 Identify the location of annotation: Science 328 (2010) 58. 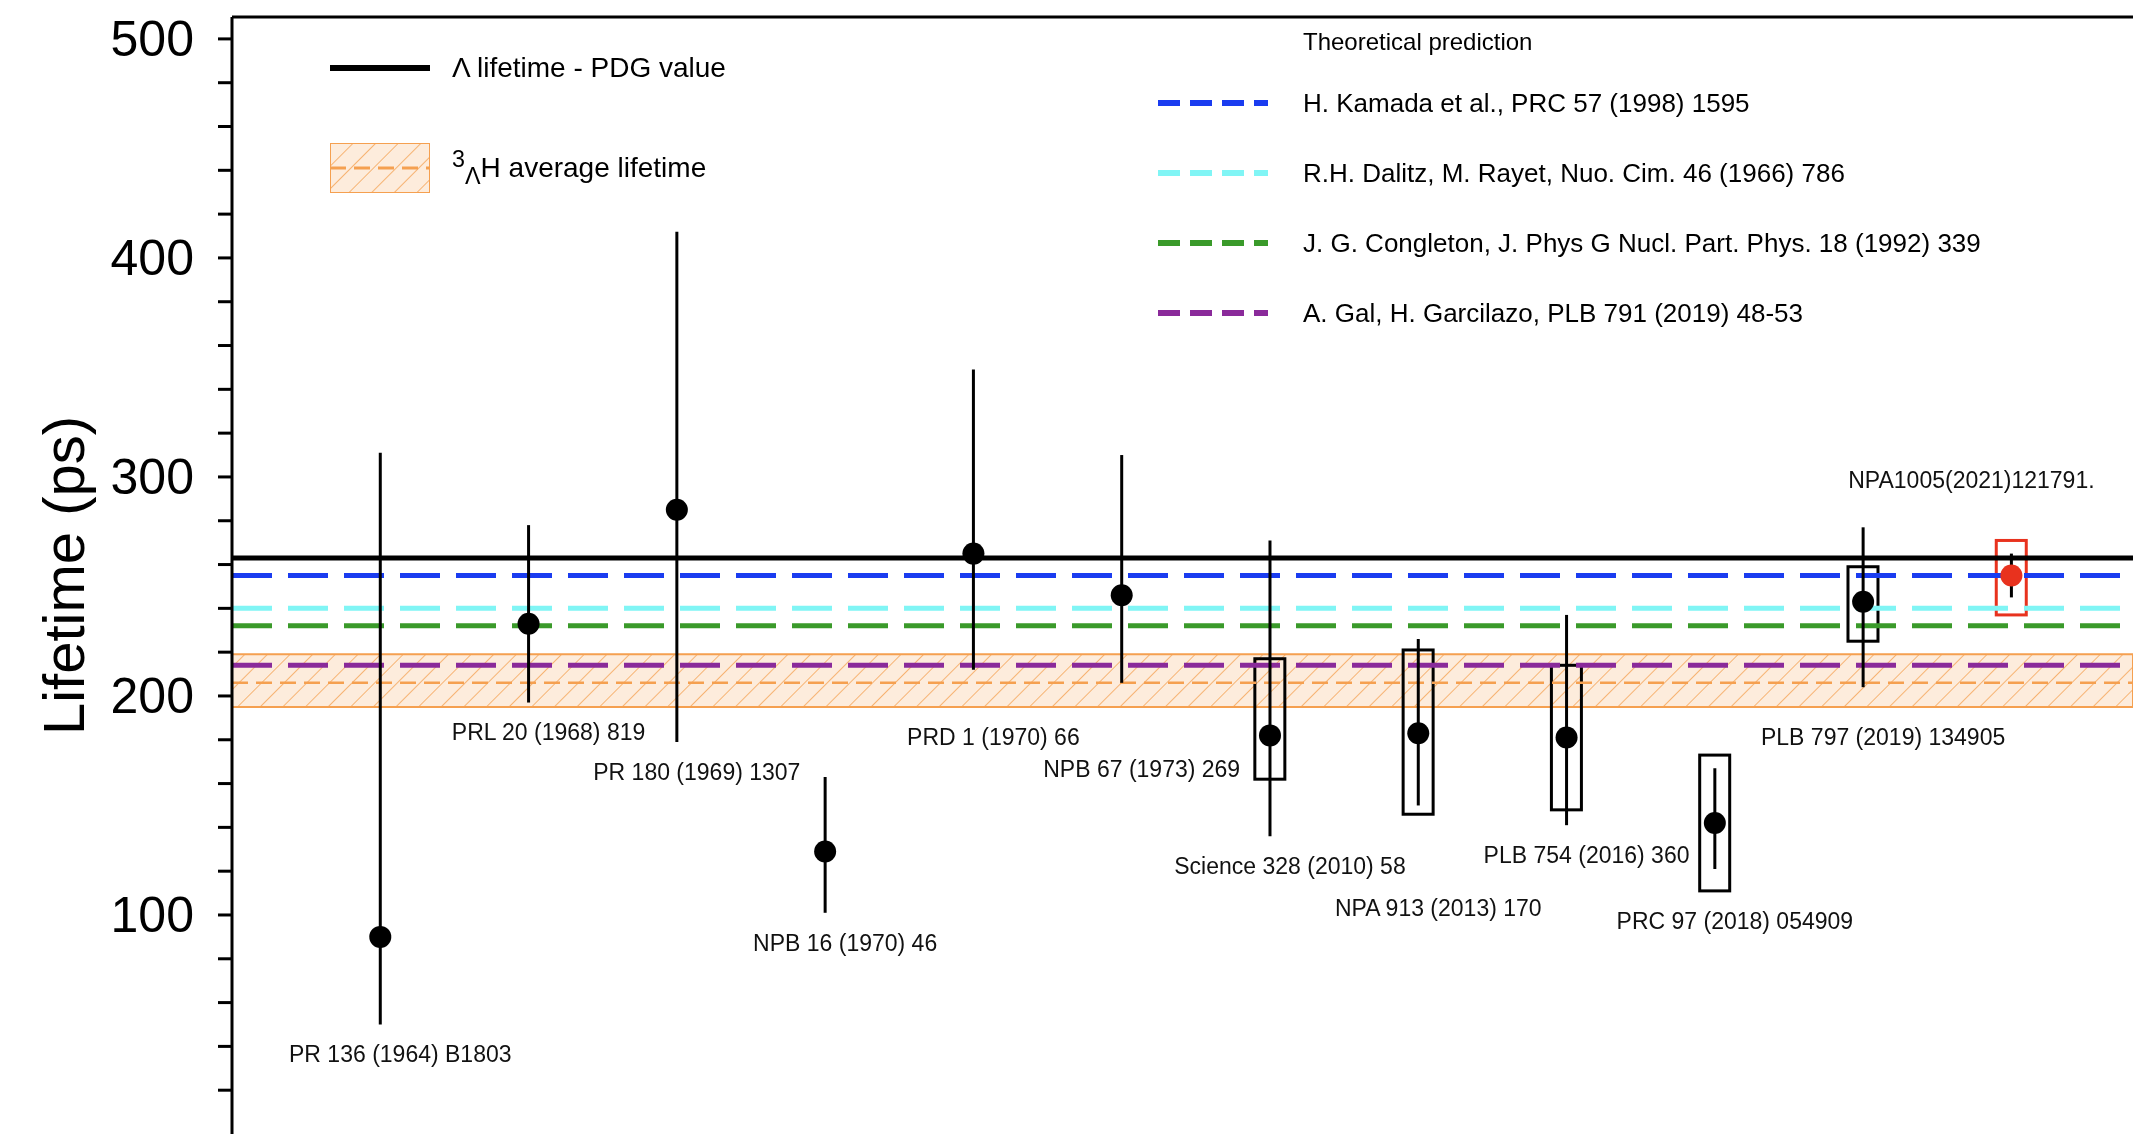
(1290, 865).